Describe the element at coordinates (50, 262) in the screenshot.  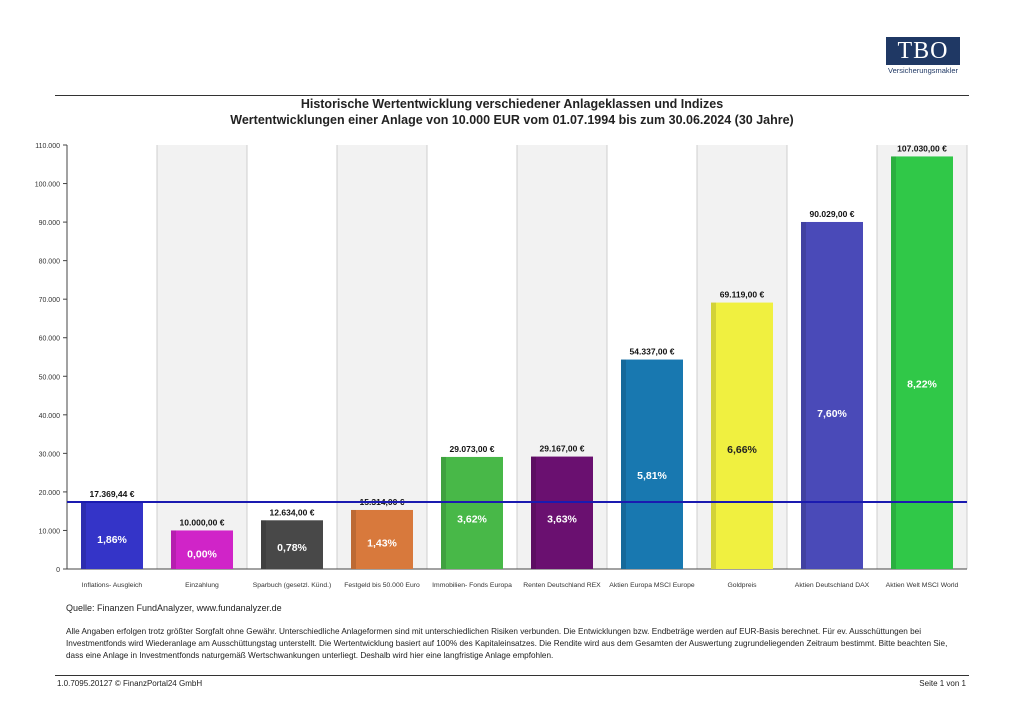
I see `y-tick-label: 80.000` at that location.